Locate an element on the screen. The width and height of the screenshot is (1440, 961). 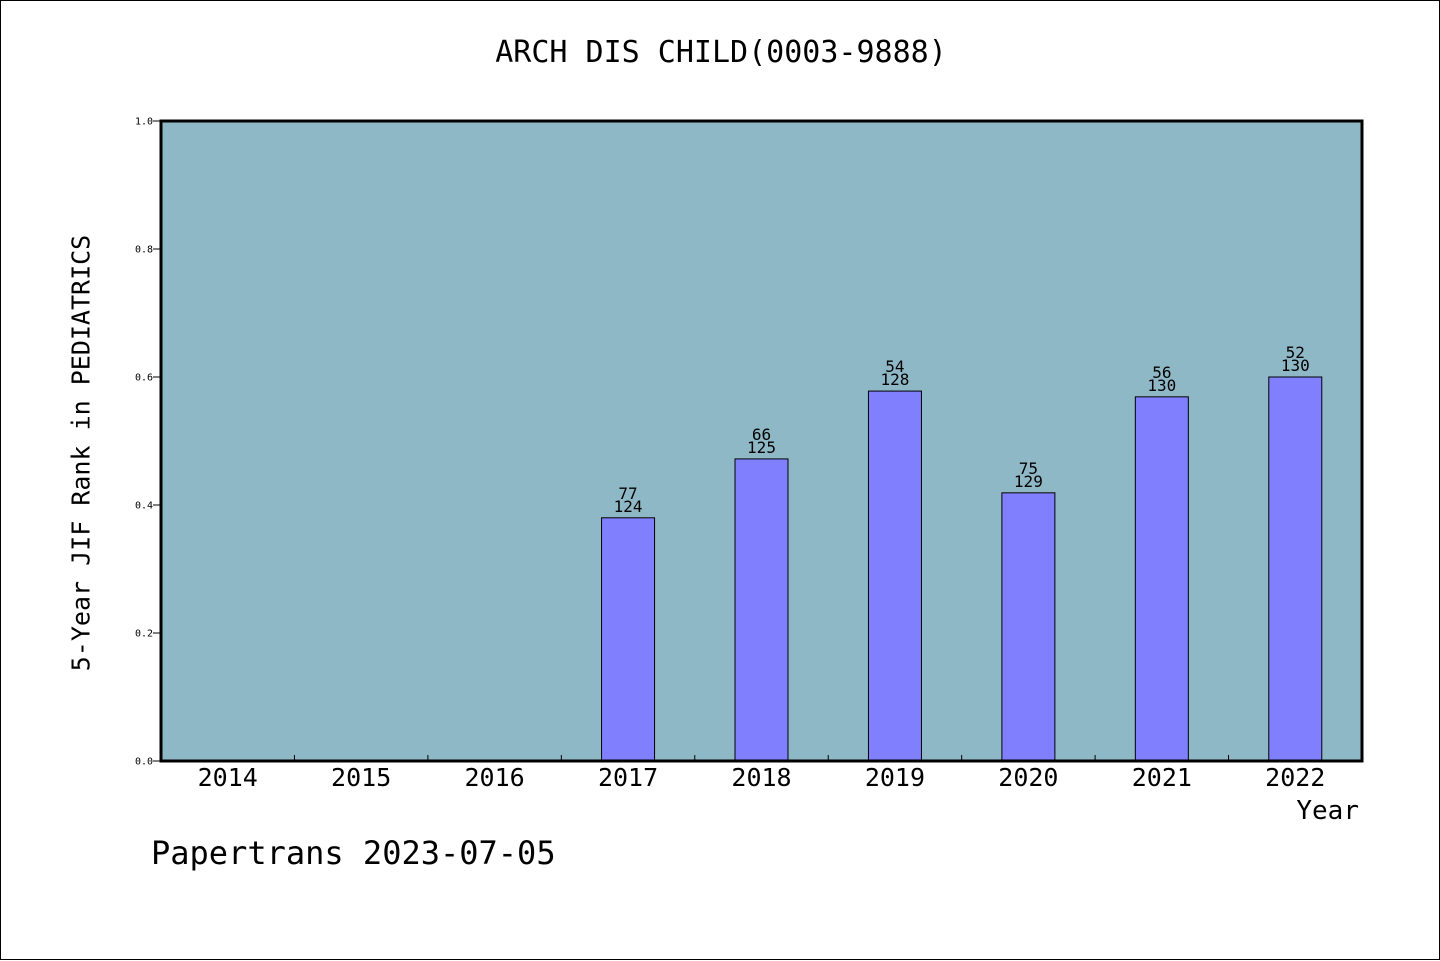
x-tick-label: 2014 is located at coordinates (228, 777).